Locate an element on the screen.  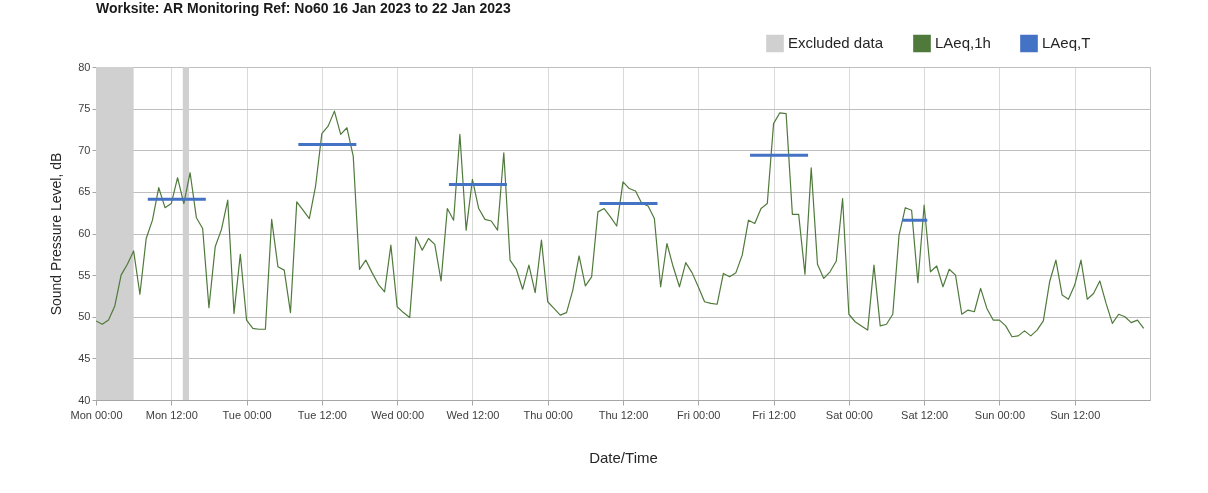
x-tick-label: Mon 12:00 is located at coordinates (171, 414).